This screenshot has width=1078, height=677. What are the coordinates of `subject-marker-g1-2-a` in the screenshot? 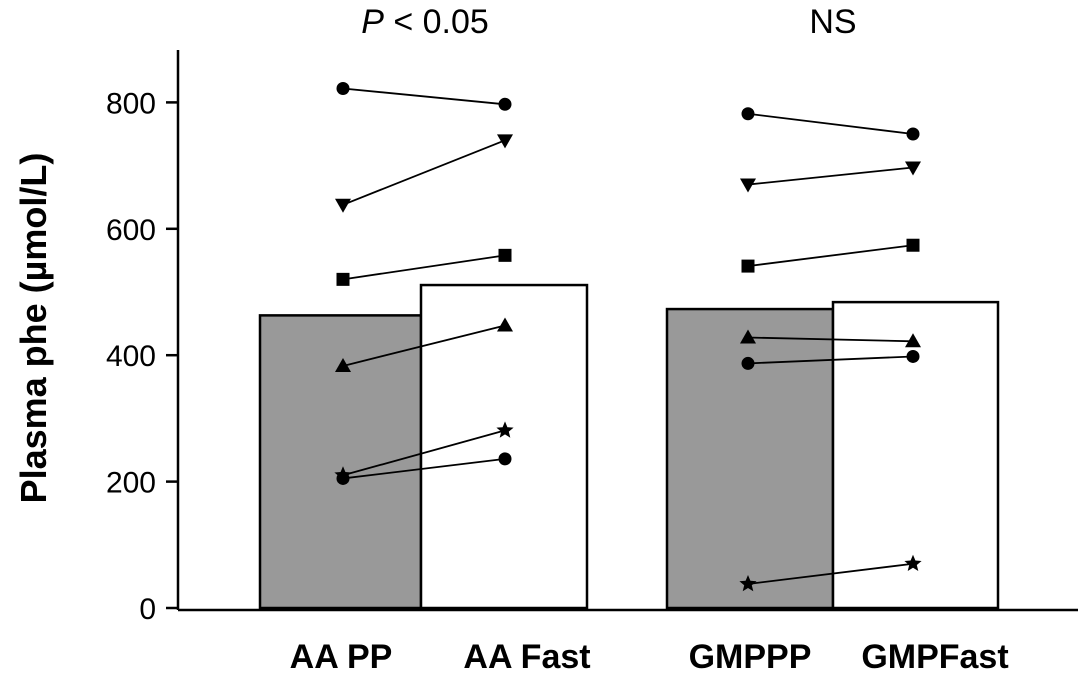 It's located at (343, 205).